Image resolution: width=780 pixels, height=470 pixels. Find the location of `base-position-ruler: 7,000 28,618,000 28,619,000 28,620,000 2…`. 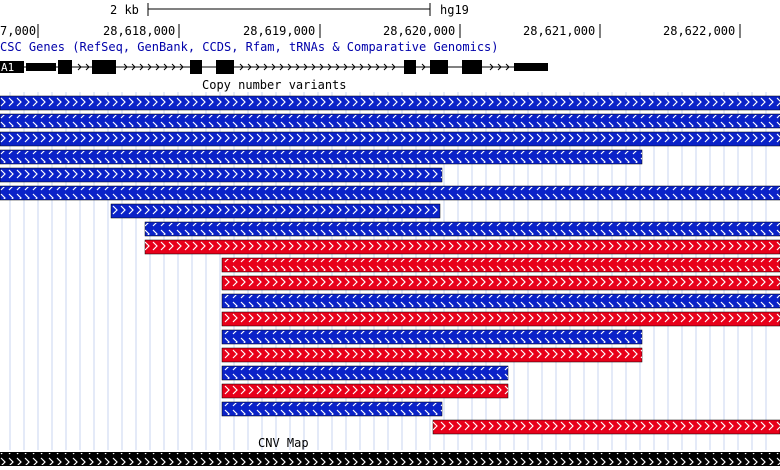

base-position-ruler: 7,000 28,618,000 28,619,000 28,620,000 2… is located at coordinates (370, 31).